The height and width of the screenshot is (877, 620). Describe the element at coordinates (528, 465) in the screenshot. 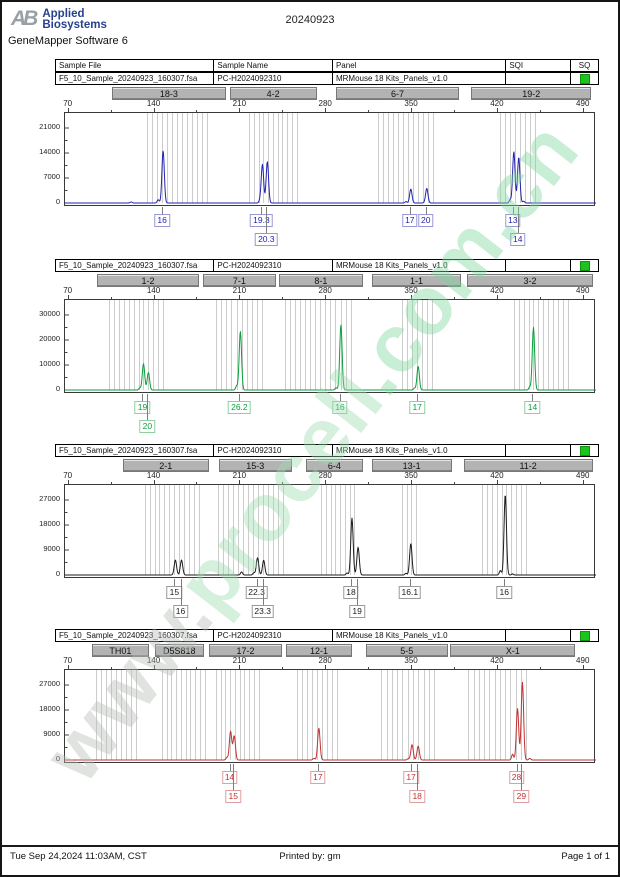

I see `marker-box-11-2: 11-2` at that location.